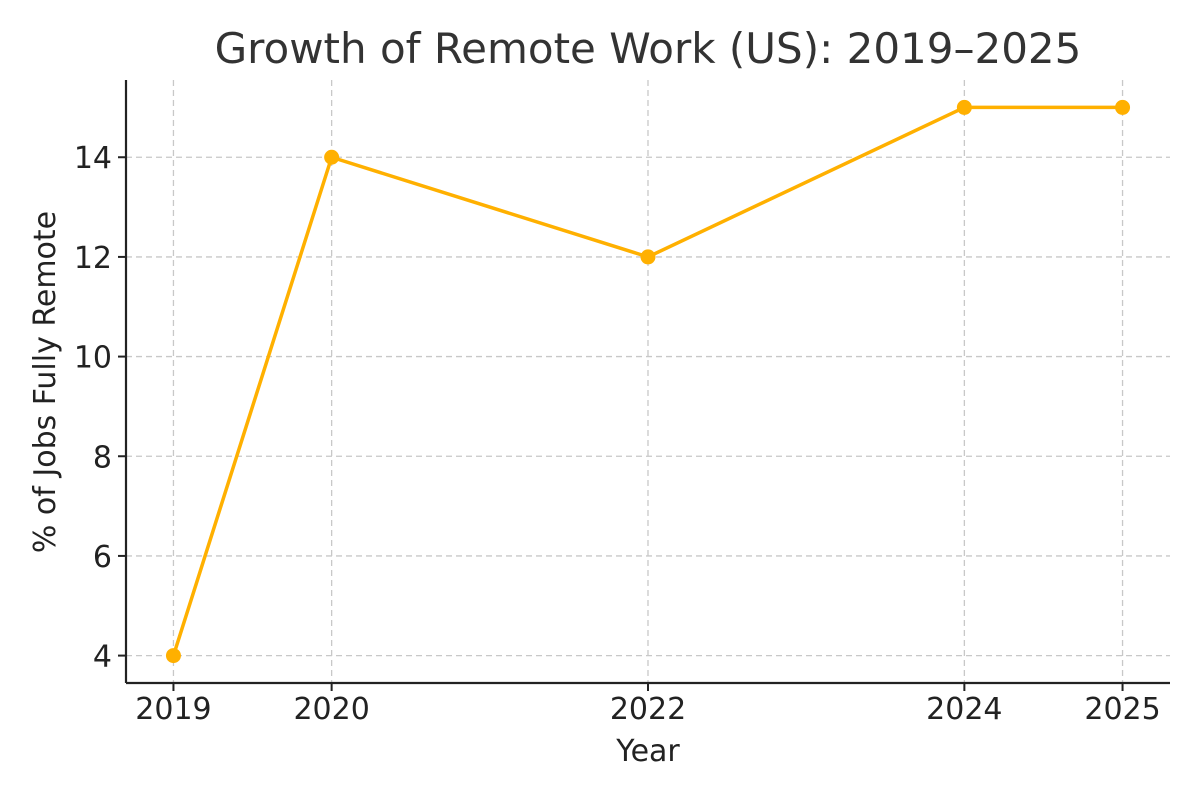  I want to click on x-tick-label: 2019, so click(173, 709).